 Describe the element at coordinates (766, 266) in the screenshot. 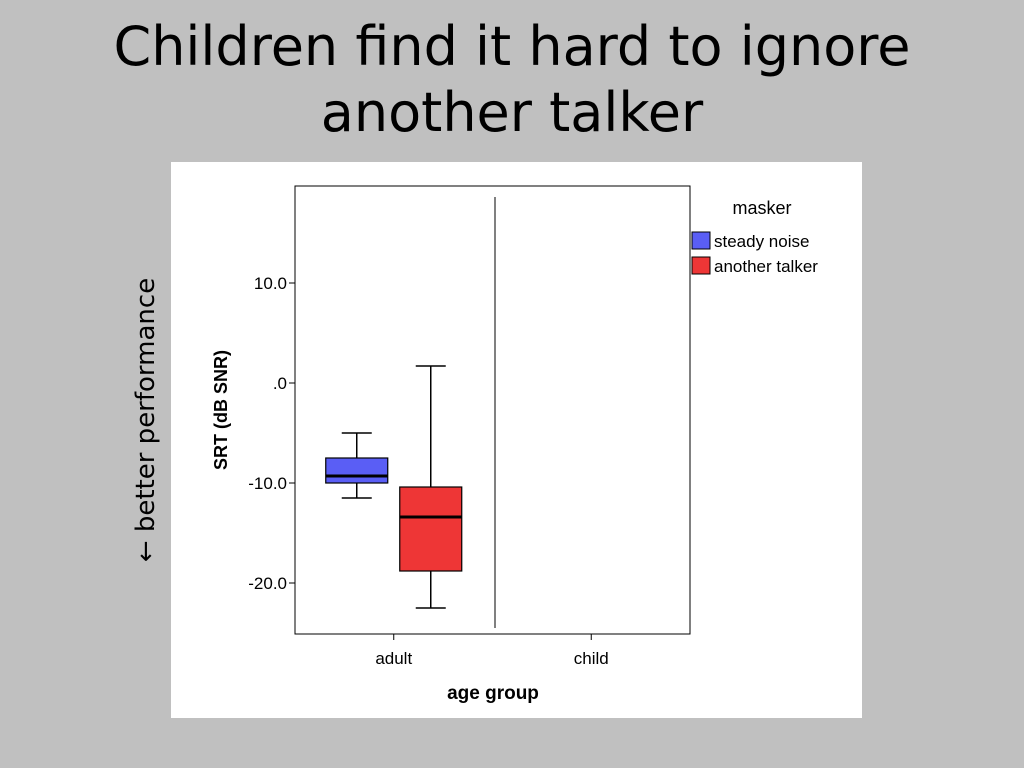

I see `legend-label: another talker` at that location.